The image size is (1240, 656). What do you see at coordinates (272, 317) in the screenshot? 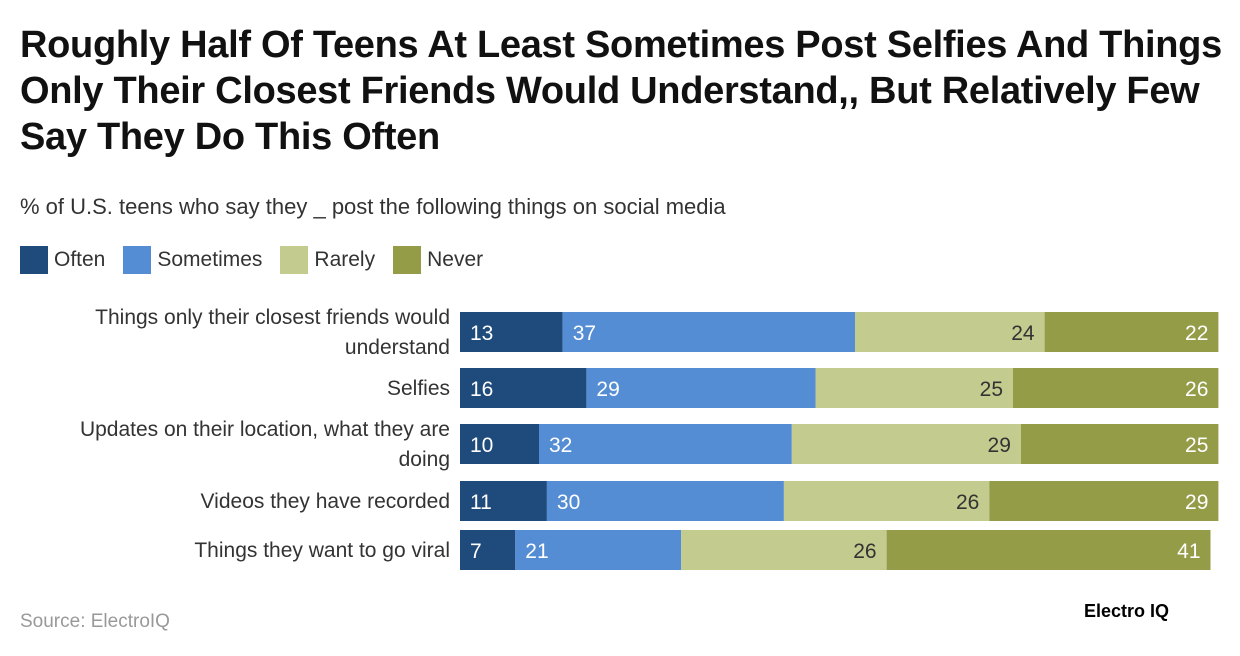
I see `category-label: Things only their closest friends would` at bounding box center [272, 317].